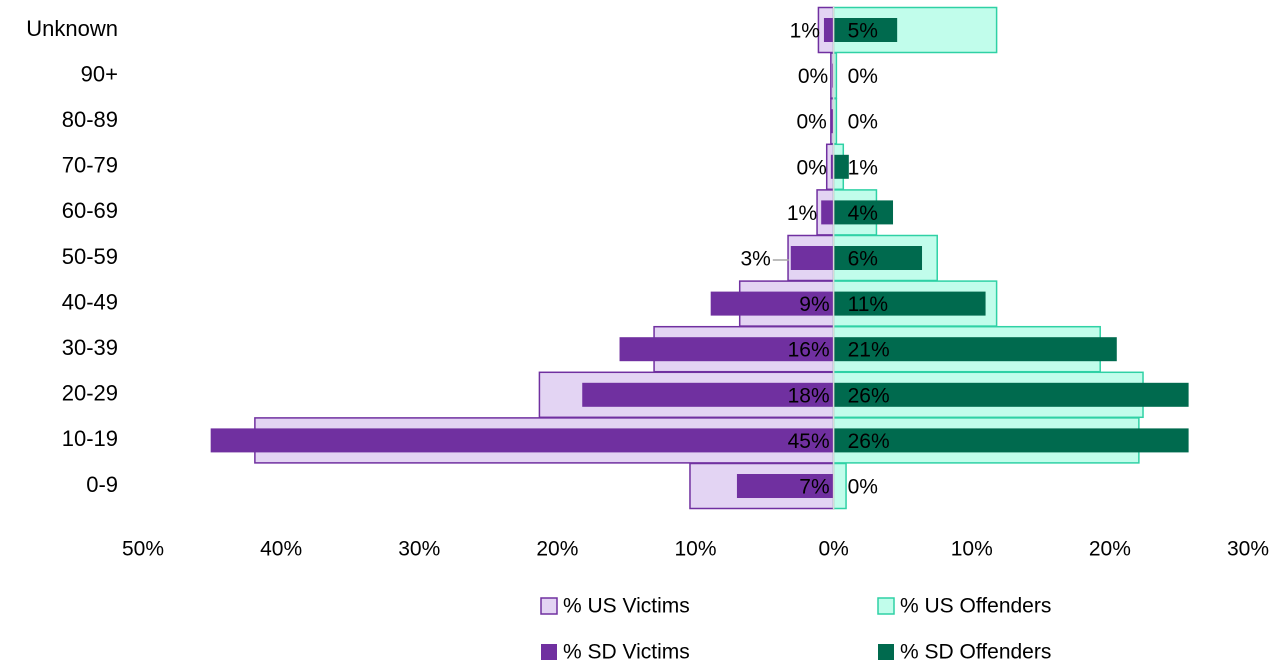 This screenshot has width=1280, height=666. I want to click on data-label: 16%, so click(809, 350).